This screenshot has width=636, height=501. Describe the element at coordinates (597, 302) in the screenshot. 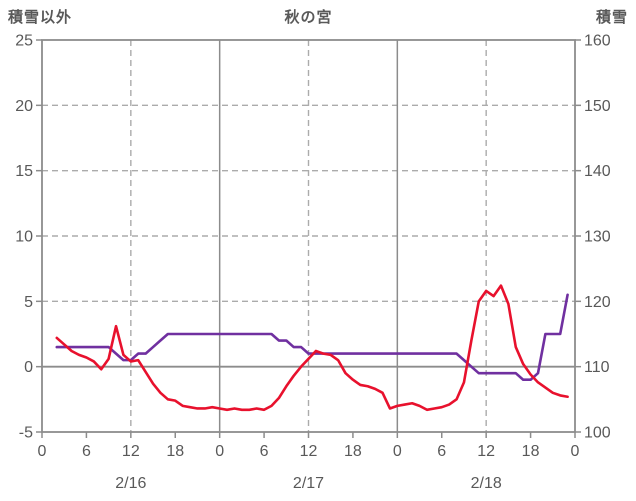

I see `right-tick-label: 120` at that location.